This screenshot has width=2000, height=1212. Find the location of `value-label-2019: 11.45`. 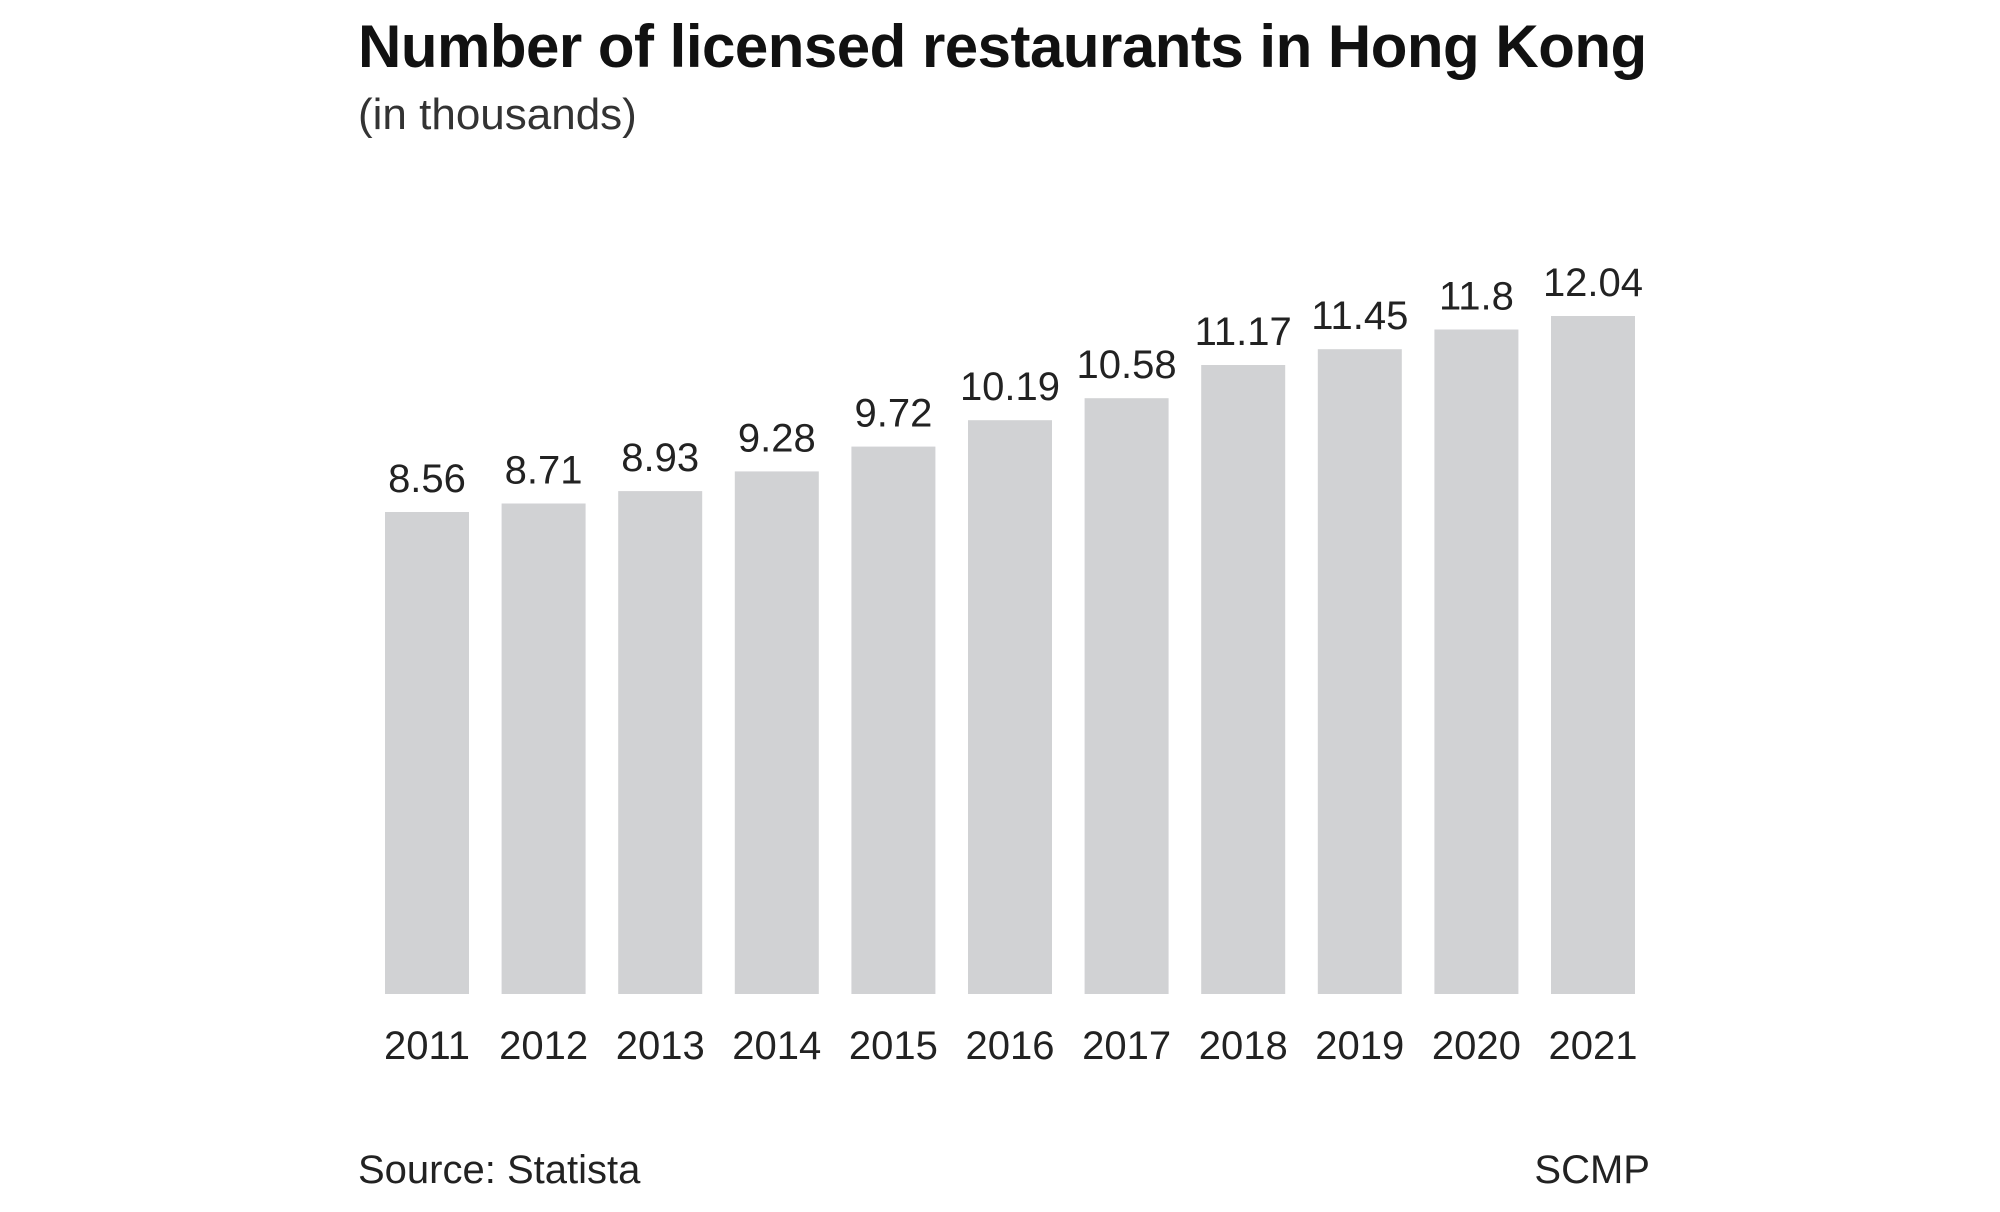

value-label-2019: 11.45 is located at coordinates (1359, 316).